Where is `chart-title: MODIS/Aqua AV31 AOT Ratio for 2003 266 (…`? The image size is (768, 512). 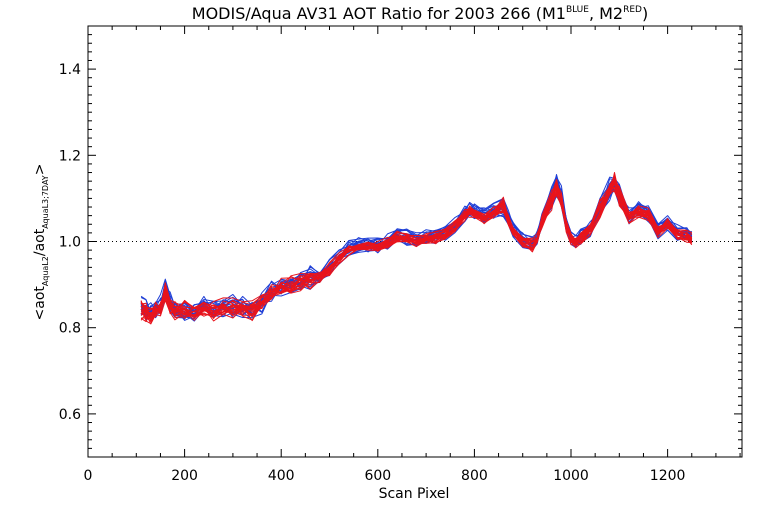
chart-title: MODIS/Aqua AV31 AOT Ratio for 2003 266 (… is located at coordinates (420, 13).